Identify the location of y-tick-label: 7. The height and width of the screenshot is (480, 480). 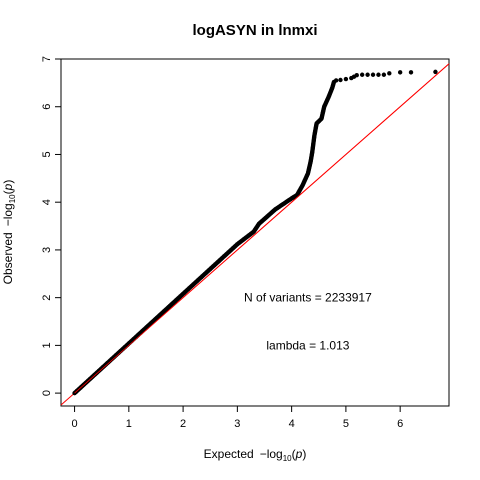
(47, 59).